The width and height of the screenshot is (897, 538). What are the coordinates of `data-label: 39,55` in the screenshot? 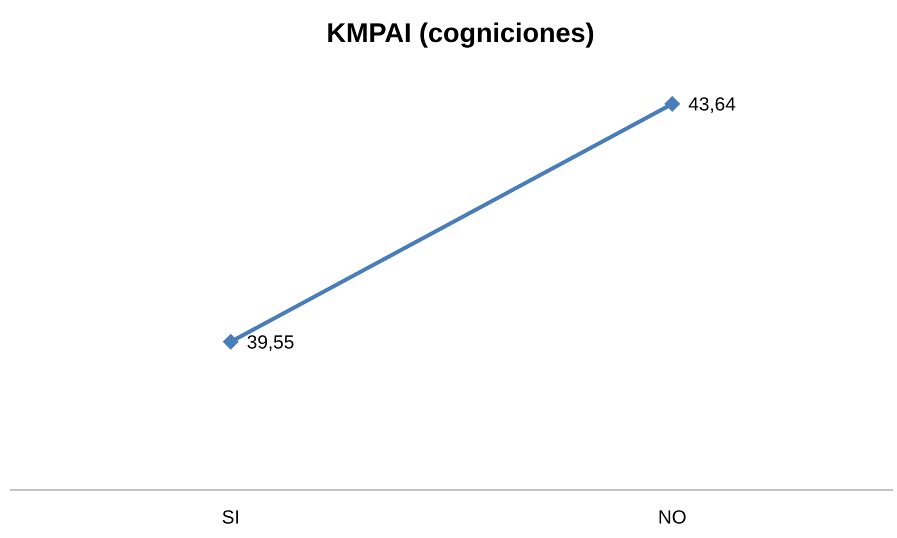 It's located at (270, 343).